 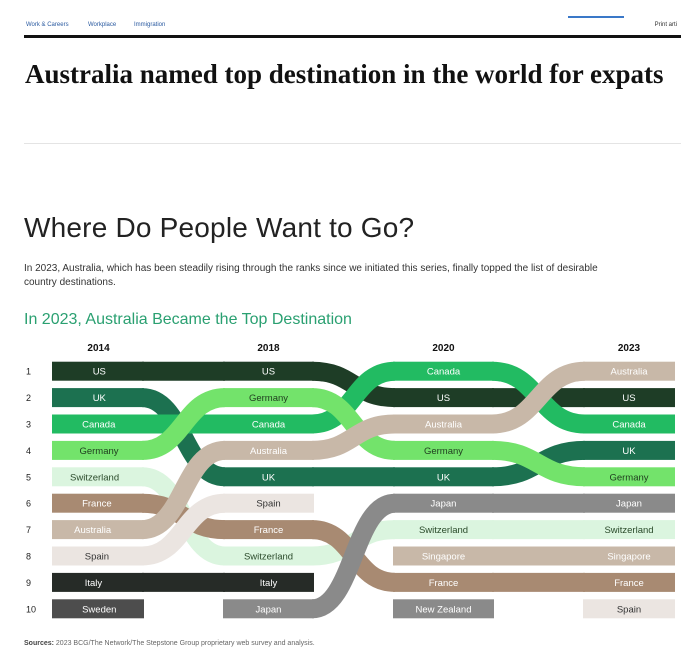 I want to click on box-singapore-2020, so click(x=443, y=556).